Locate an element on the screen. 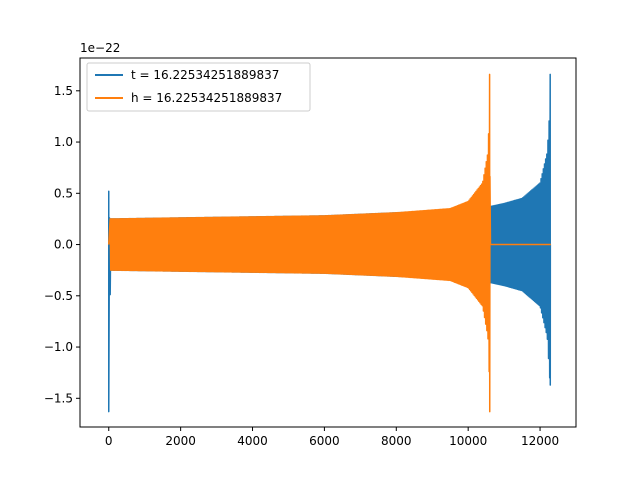 This screenshot has width=640, height=480. x-tick-label: 0 is located at coordinates (109, 441).